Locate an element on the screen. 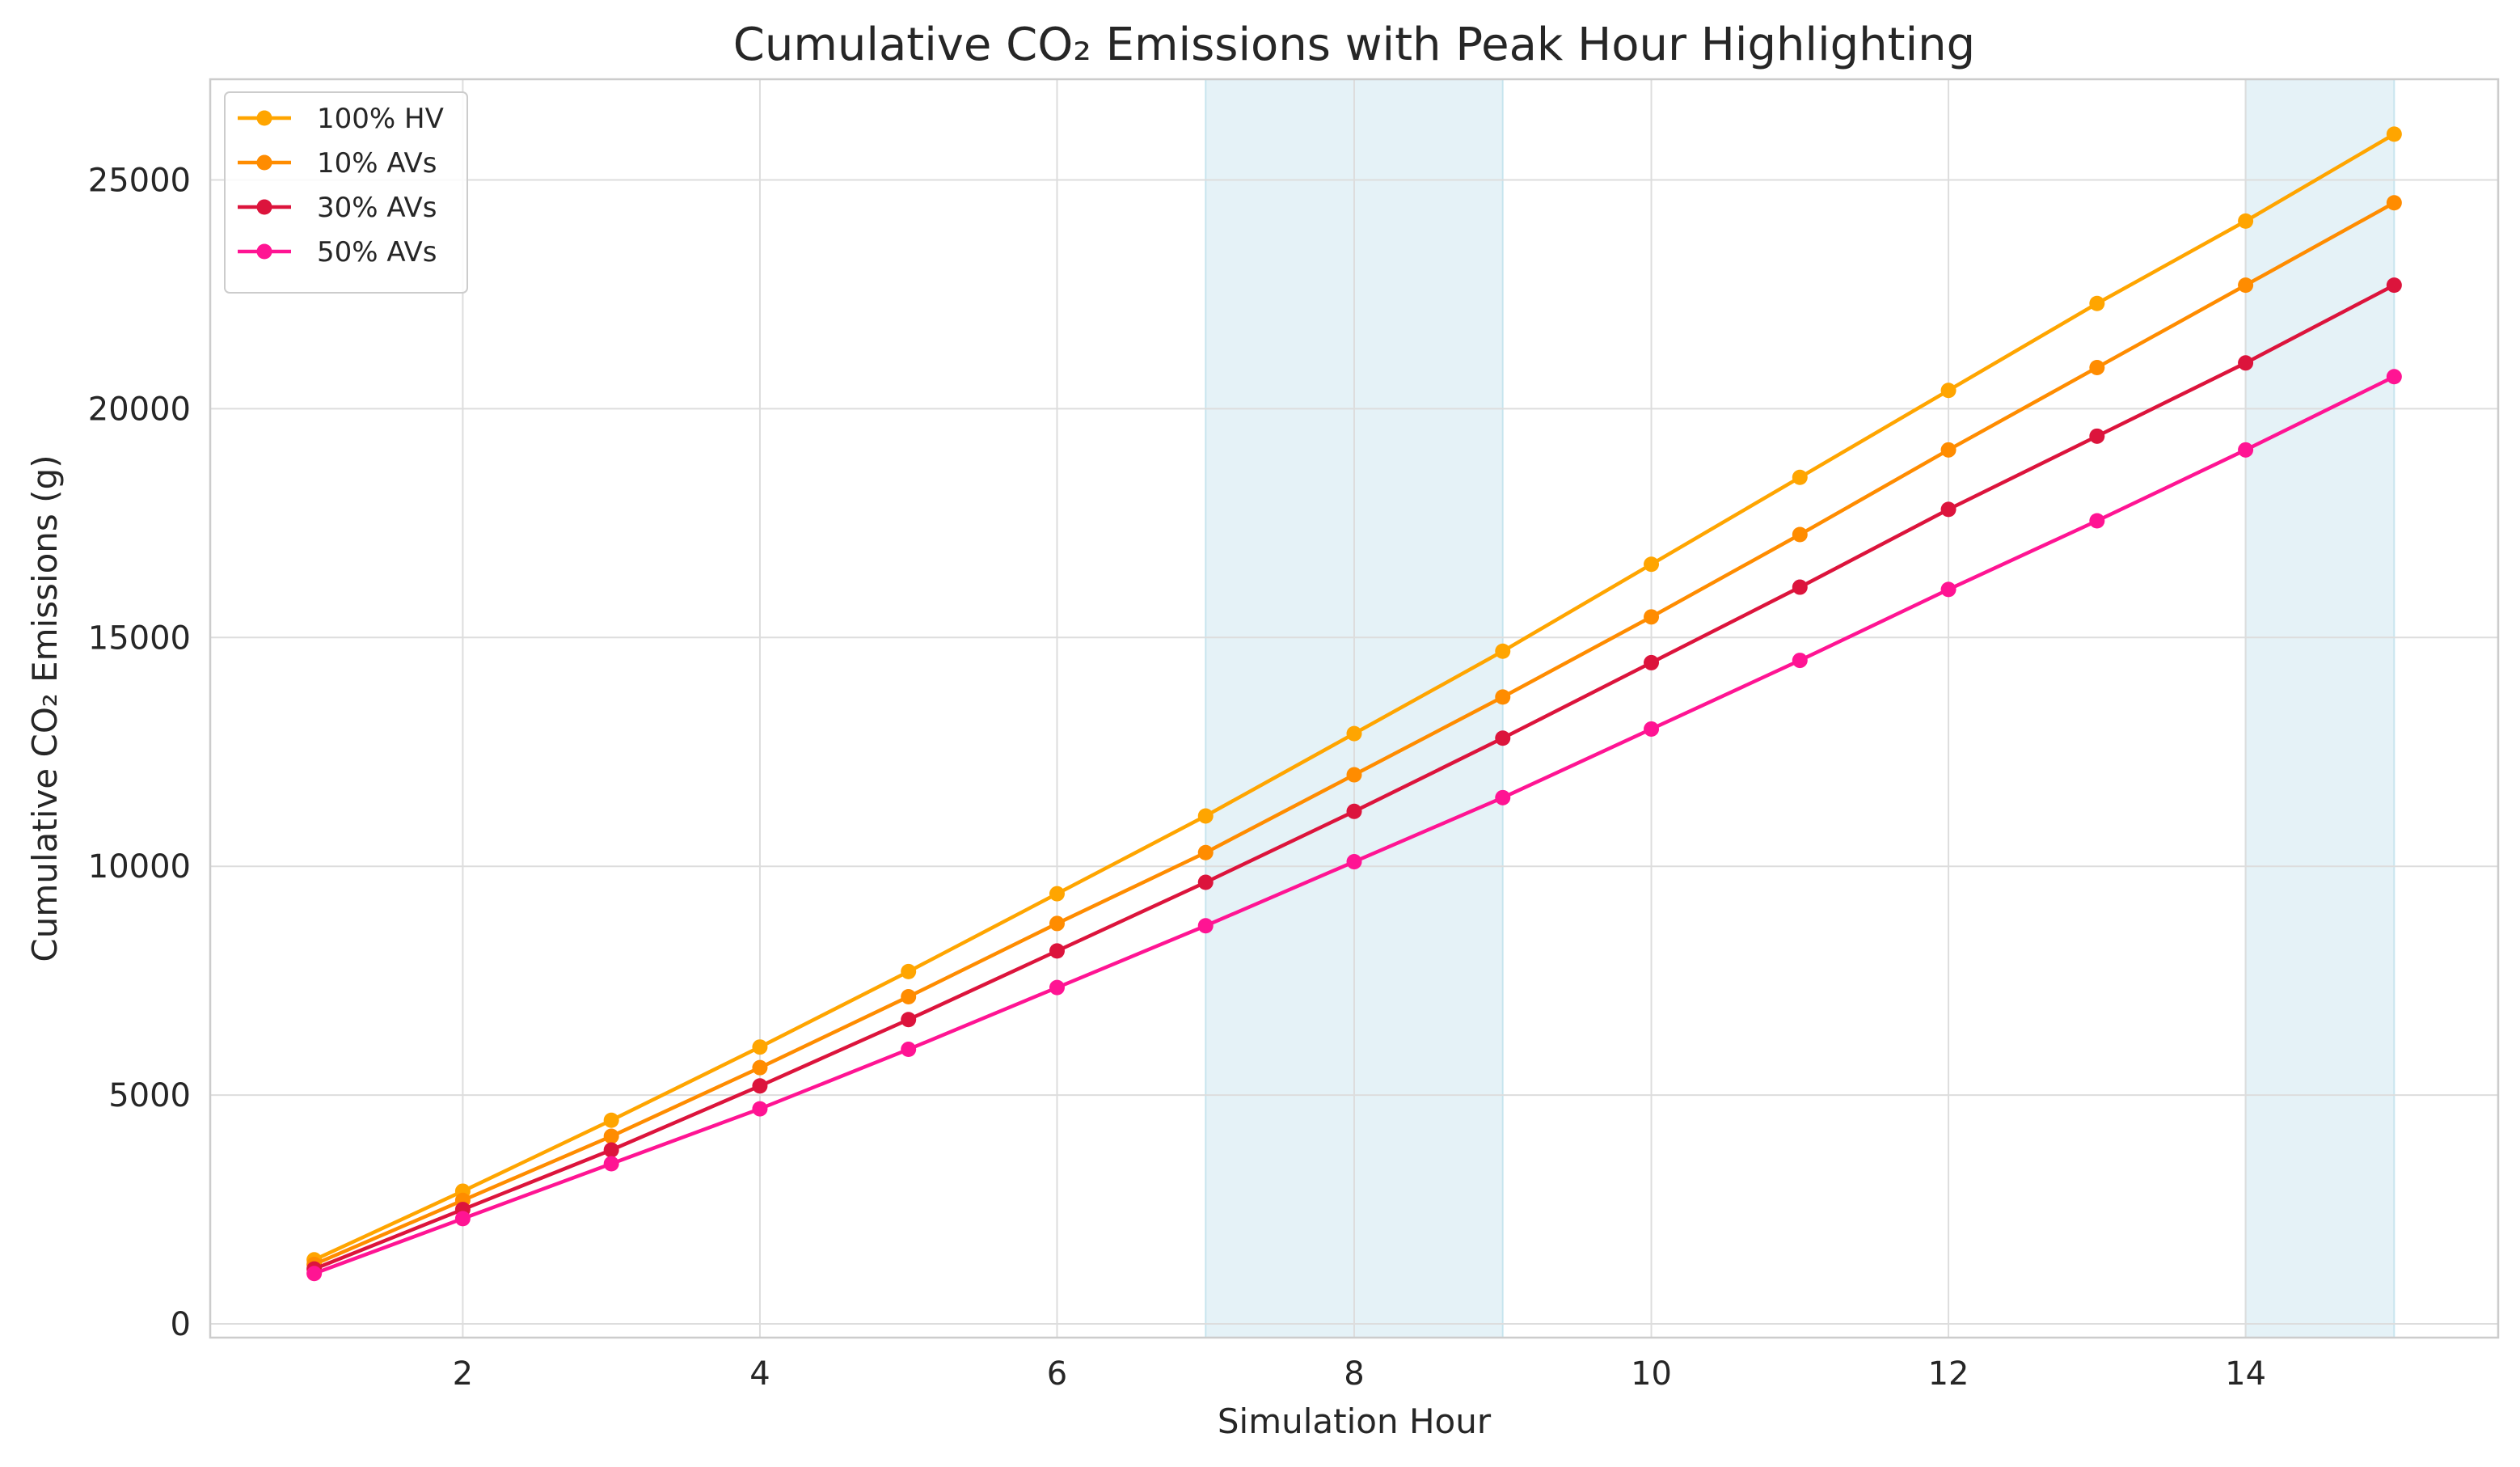 This screenshot has width=2520, height=1467. x-tick-label: 10 is located at coordinates (1651, 1374).